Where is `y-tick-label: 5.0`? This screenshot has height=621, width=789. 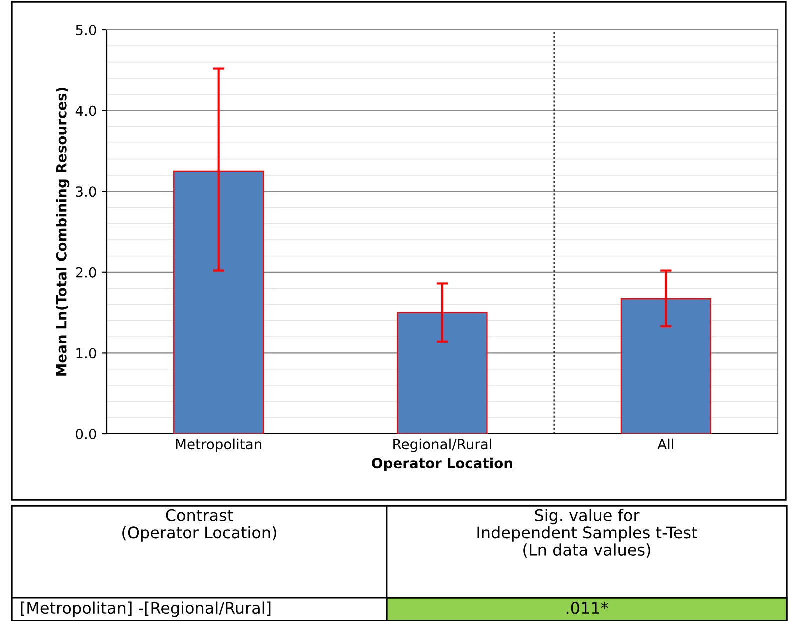 y-tick-label: 5.0 is located at coordinates (86, 30).